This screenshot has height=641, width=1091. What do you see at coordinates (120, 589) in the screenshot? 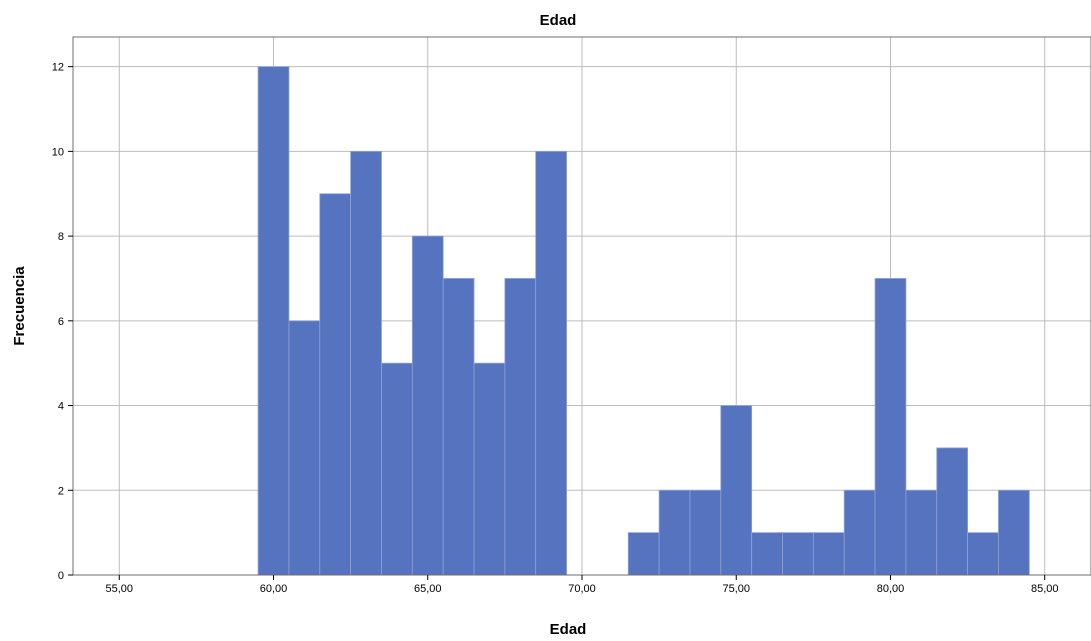
I see `x-tick-label: 55,00` at bounding box center [120, 589].